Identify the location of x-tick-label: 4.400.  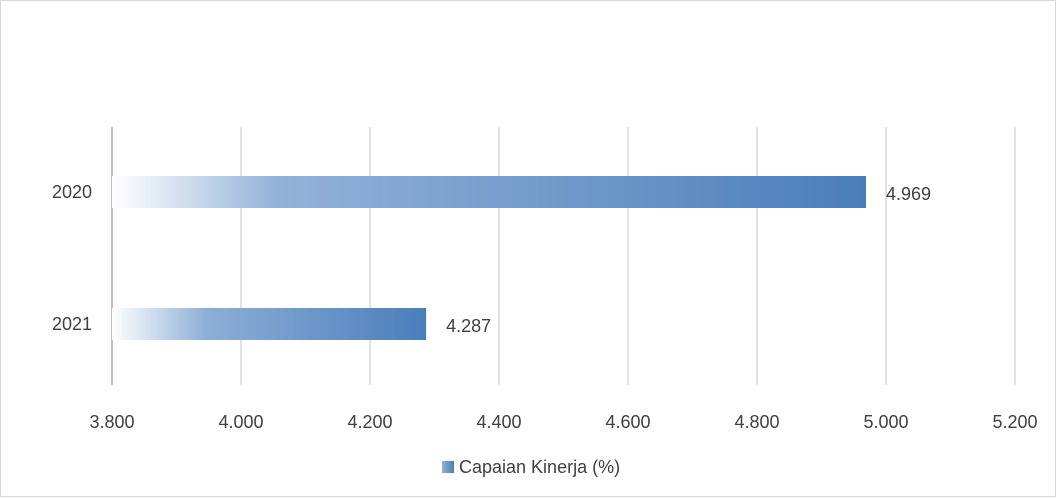
(498, 422).